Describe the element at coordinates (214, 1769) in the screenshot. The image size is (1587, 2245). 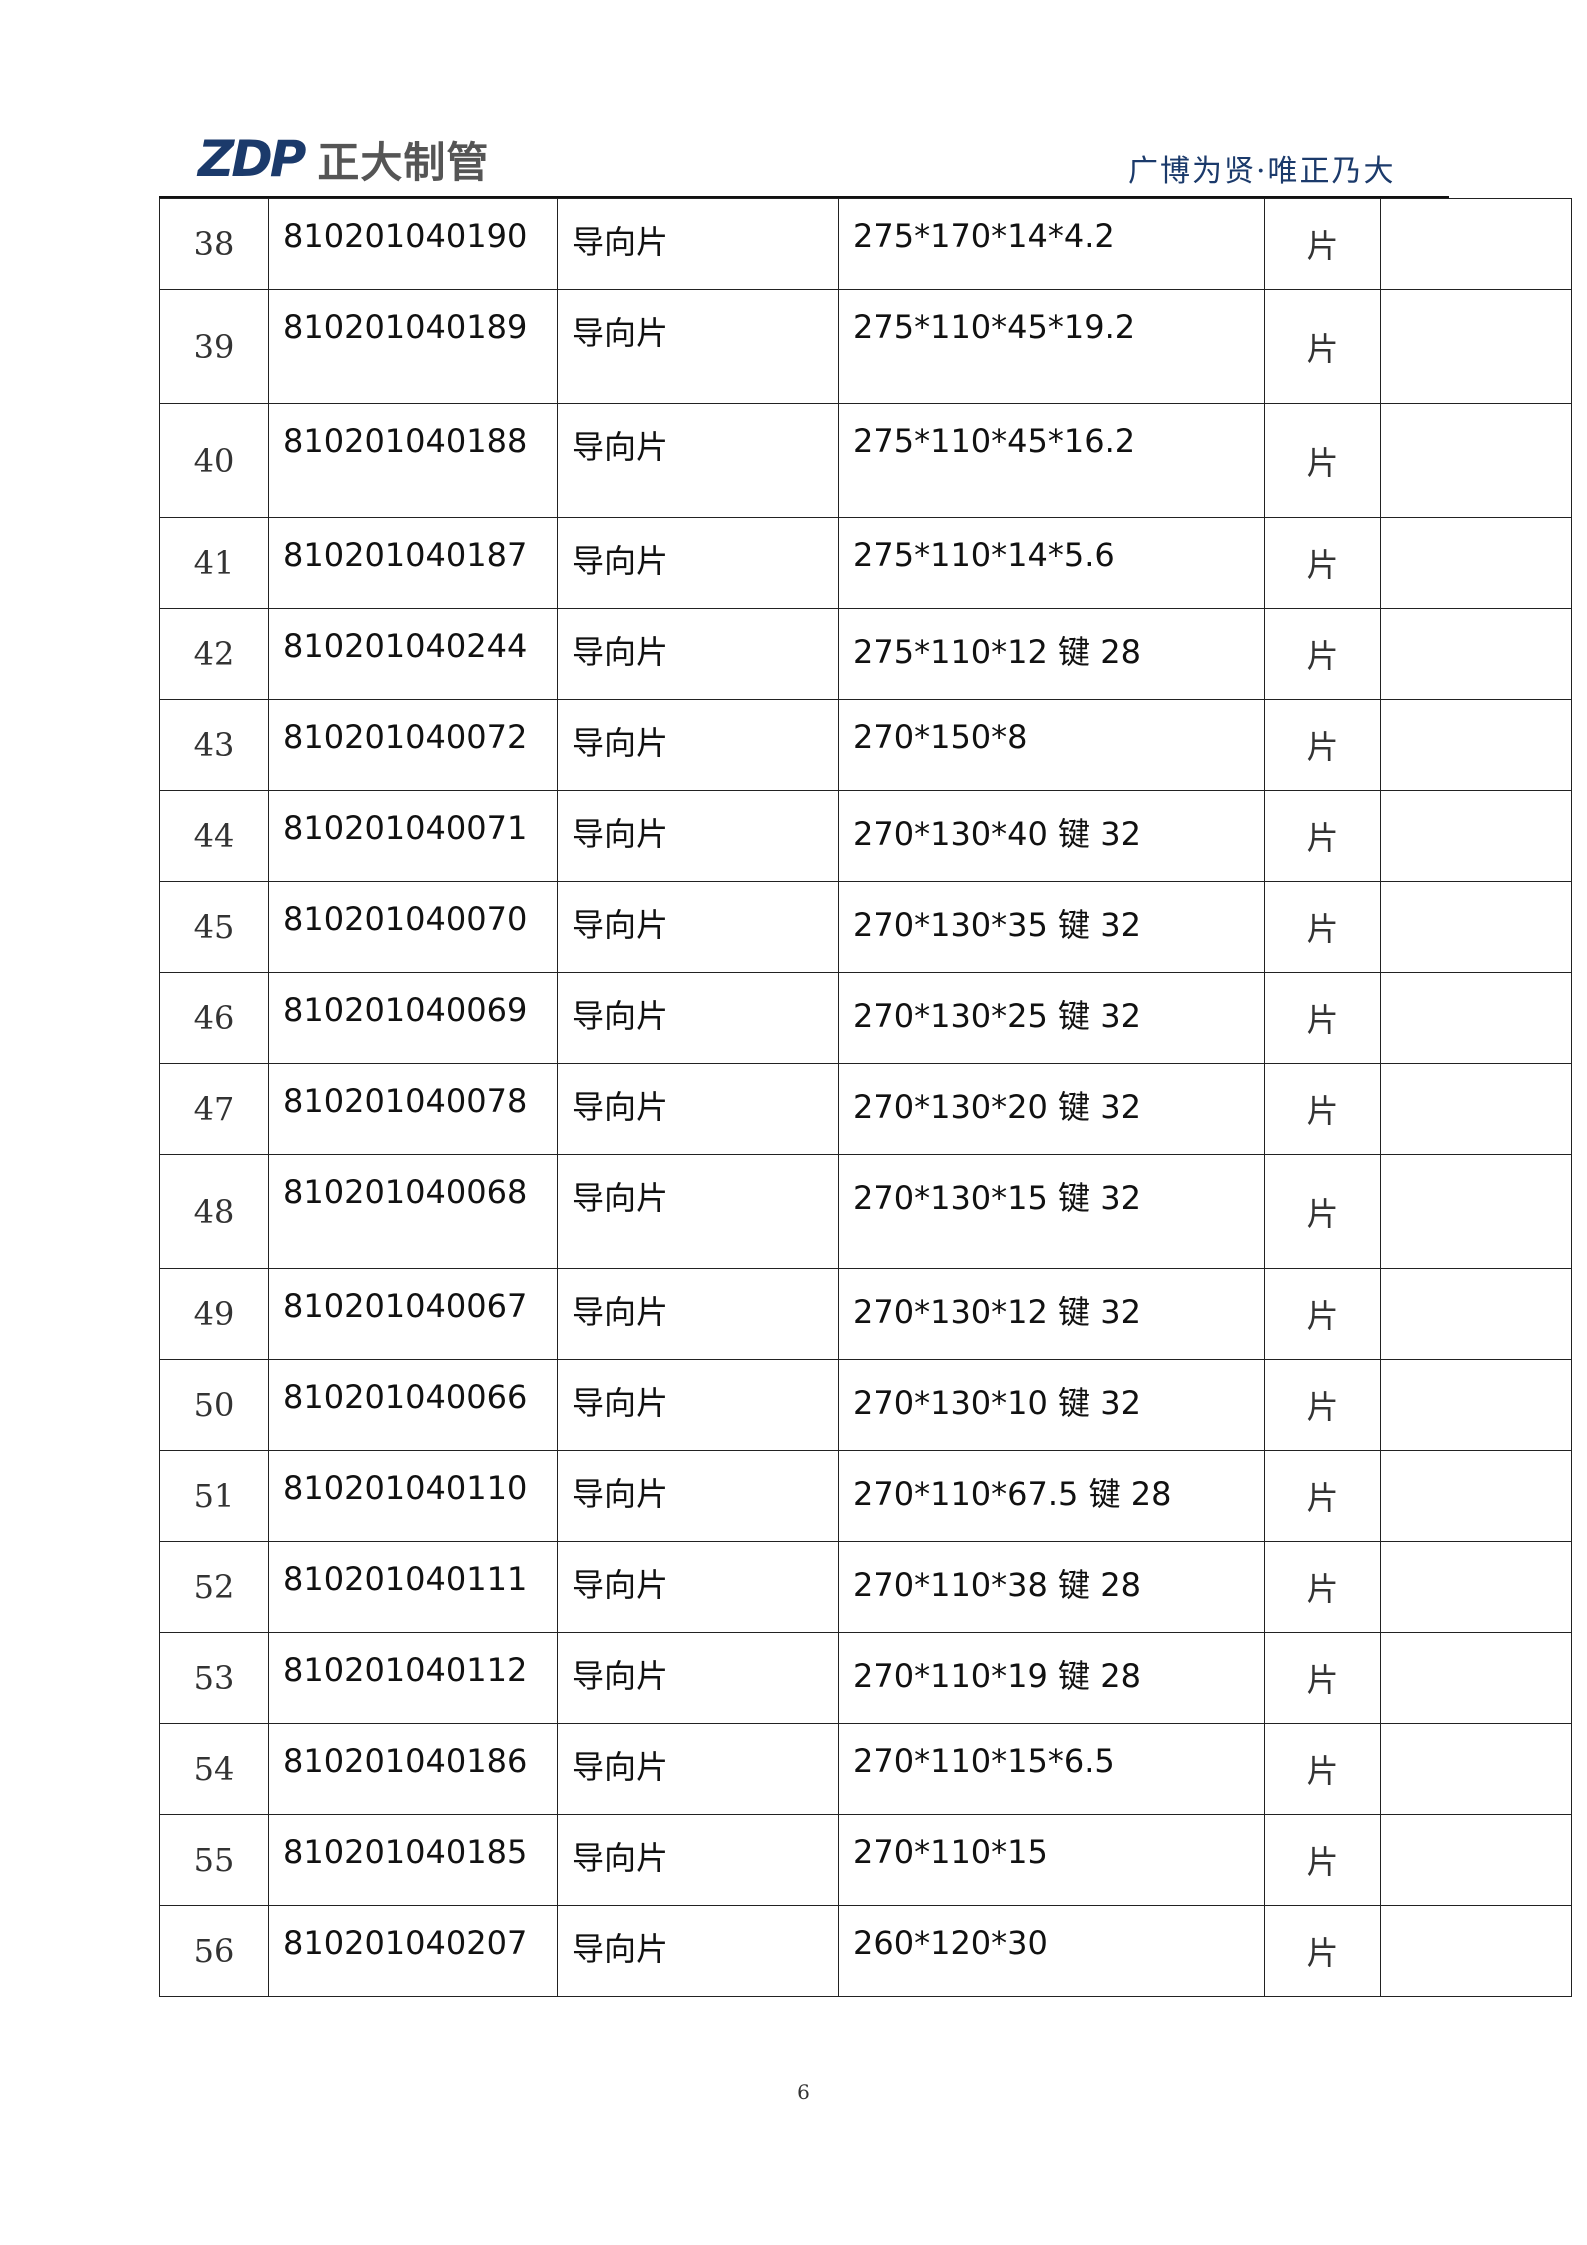
I see `row-number-cell: 54` at that location.